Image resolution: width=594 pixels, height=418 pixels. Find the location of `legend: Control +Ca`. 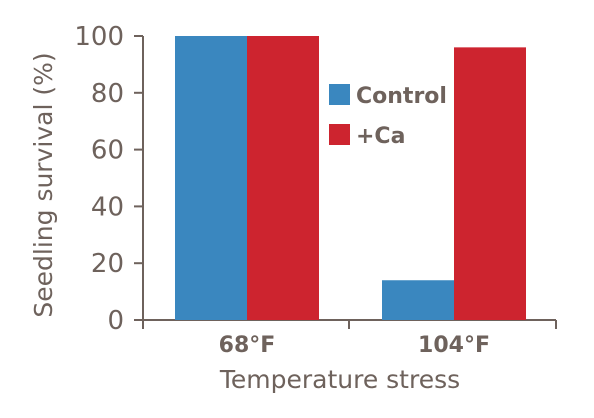

legend: Control +Ca is located at coordinates (388, 116).